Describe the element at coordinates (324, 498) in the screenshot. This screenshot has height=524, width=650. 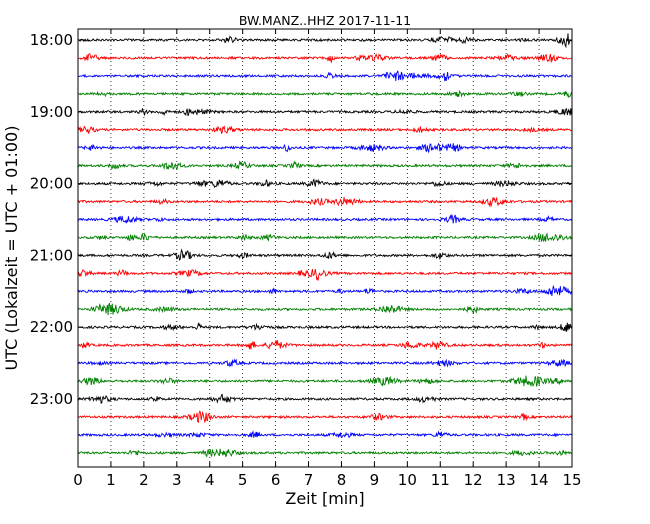
I see `x-axis-label: Zeit [min]` at that location.